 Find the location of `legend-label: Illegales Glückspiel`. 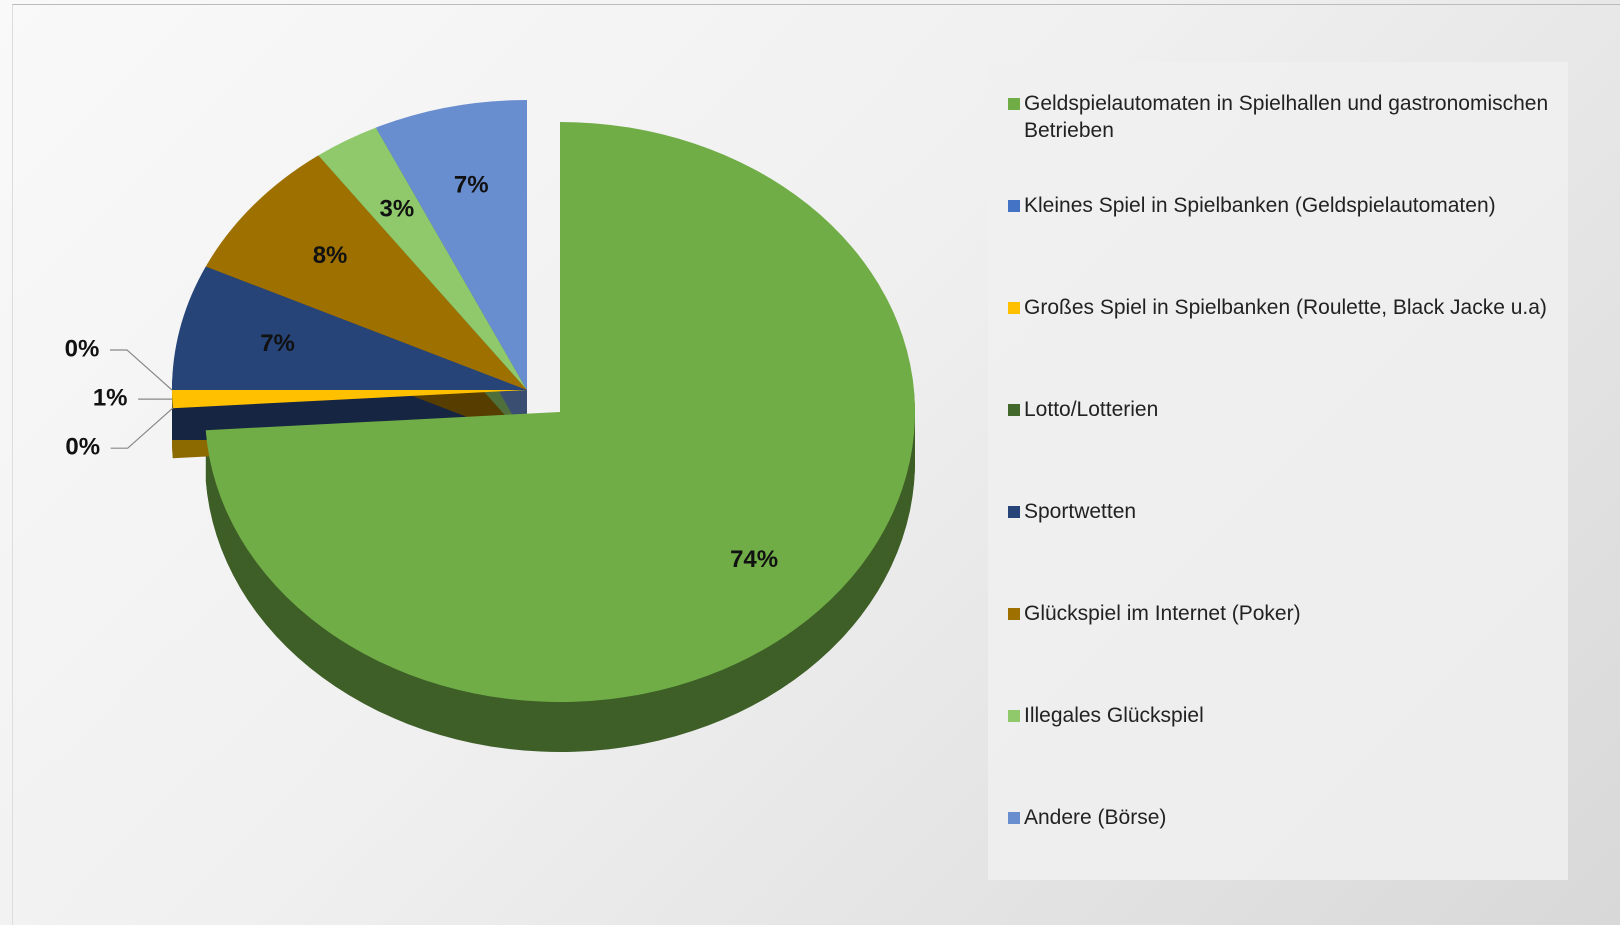

legend-label: Illegales Glückspiel is located at coordinates (1114, 715).